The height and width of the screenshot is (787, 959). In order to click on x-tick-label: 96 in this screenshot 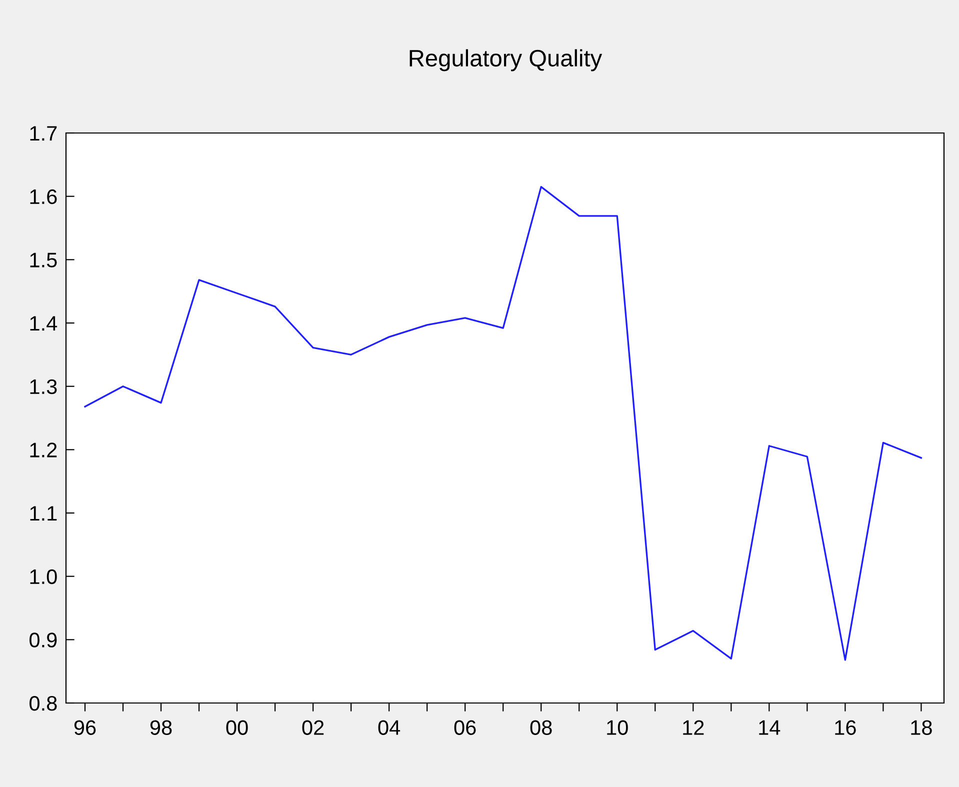, I will do `click(85, 727)`.